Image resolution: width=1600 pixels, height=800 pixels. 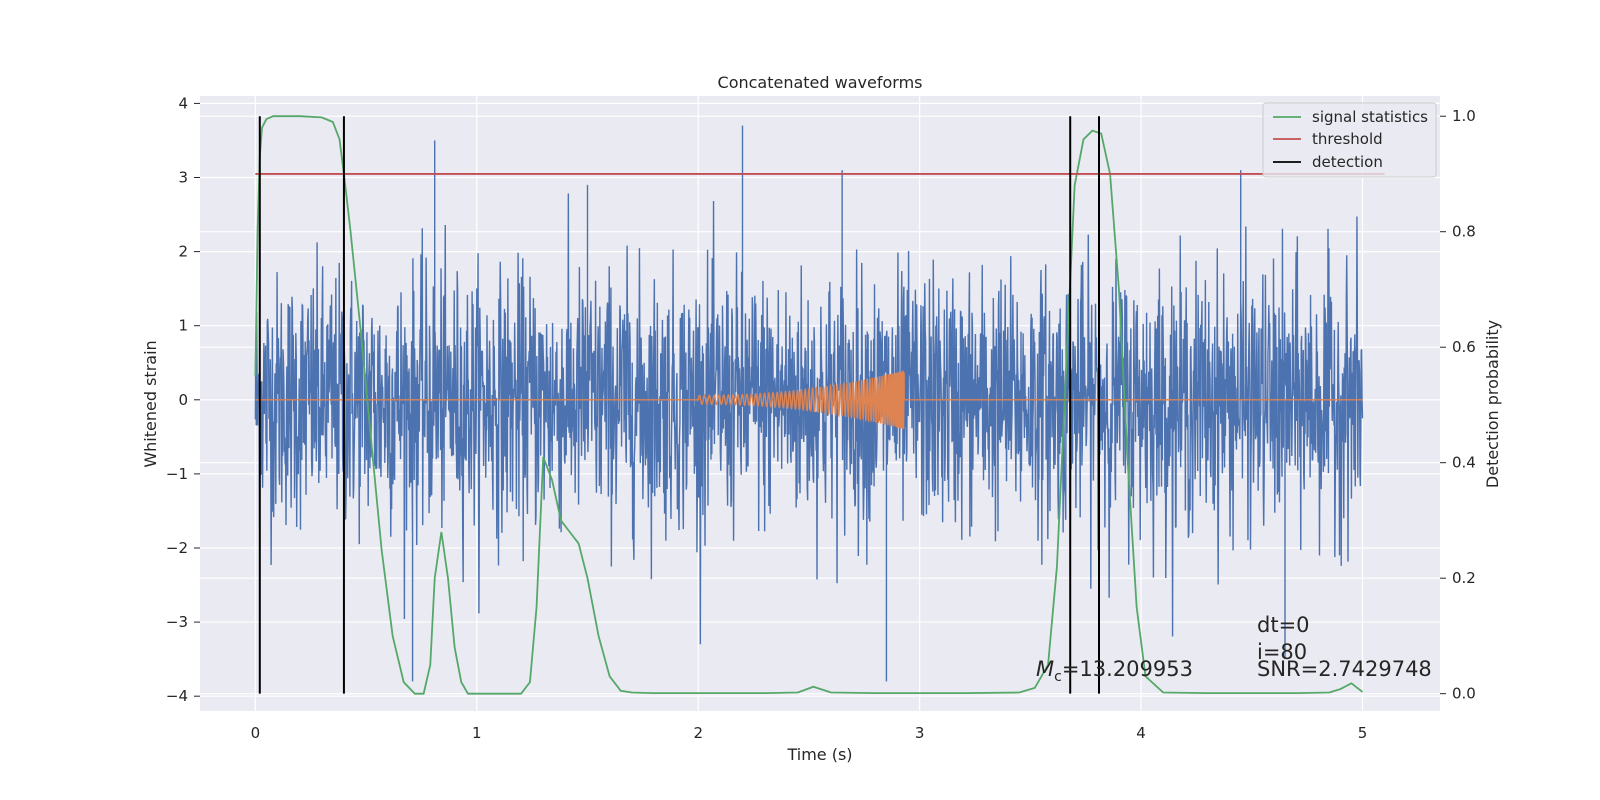 What do you see at coordinates (256, 733) in the screenshot?
I see `x-tick-label: 0` at bounding box center [256, 733].